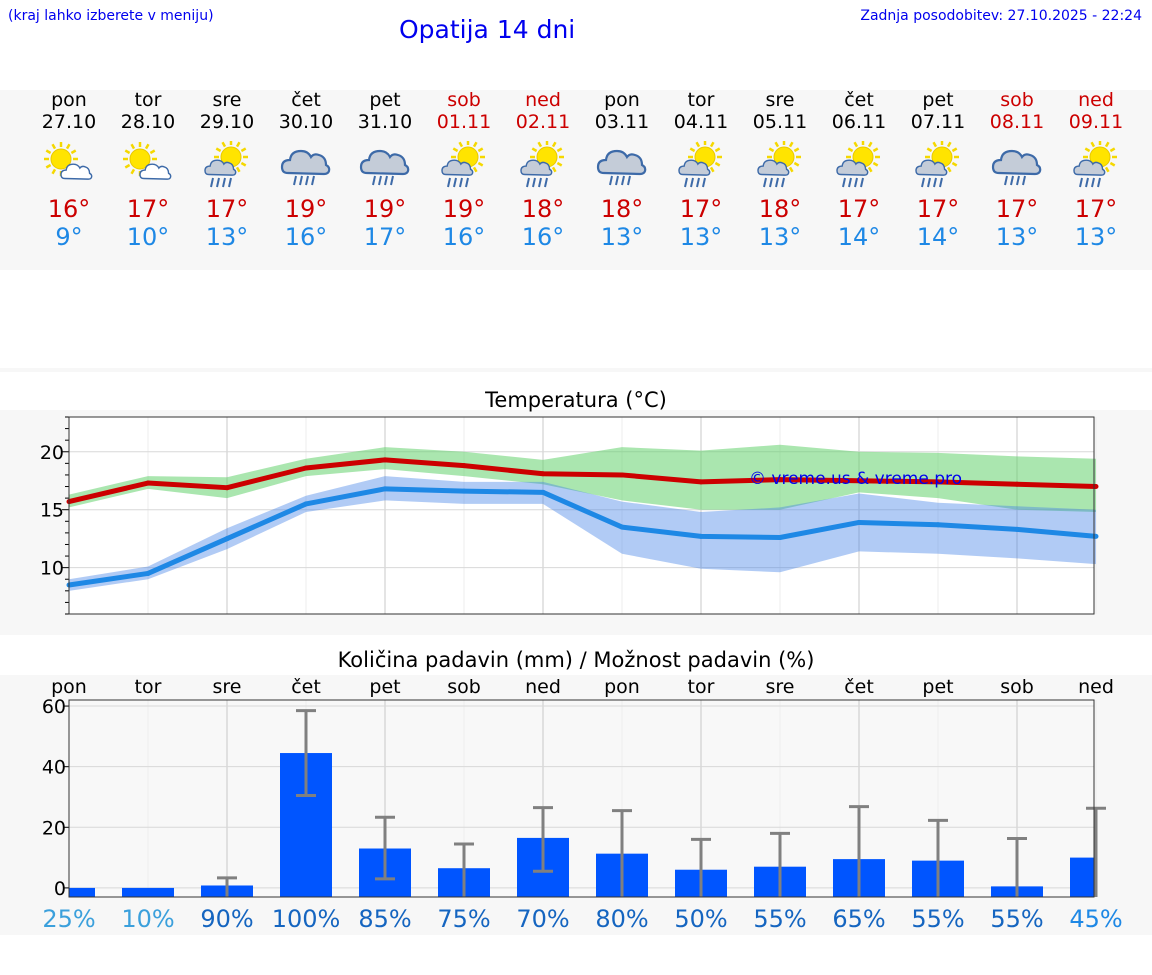  What do you see at coordinates (69, 237) in the screenshot?
I see `min-temperature: 9°` at bounding box center [69, 237].